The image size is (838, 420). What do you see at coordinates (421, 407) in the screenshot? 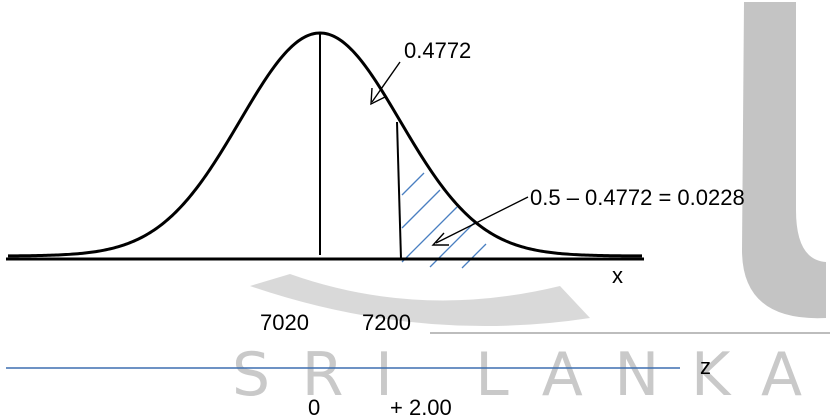
I see `z-value-label: + 2.00` at bounding box center [421, 407].